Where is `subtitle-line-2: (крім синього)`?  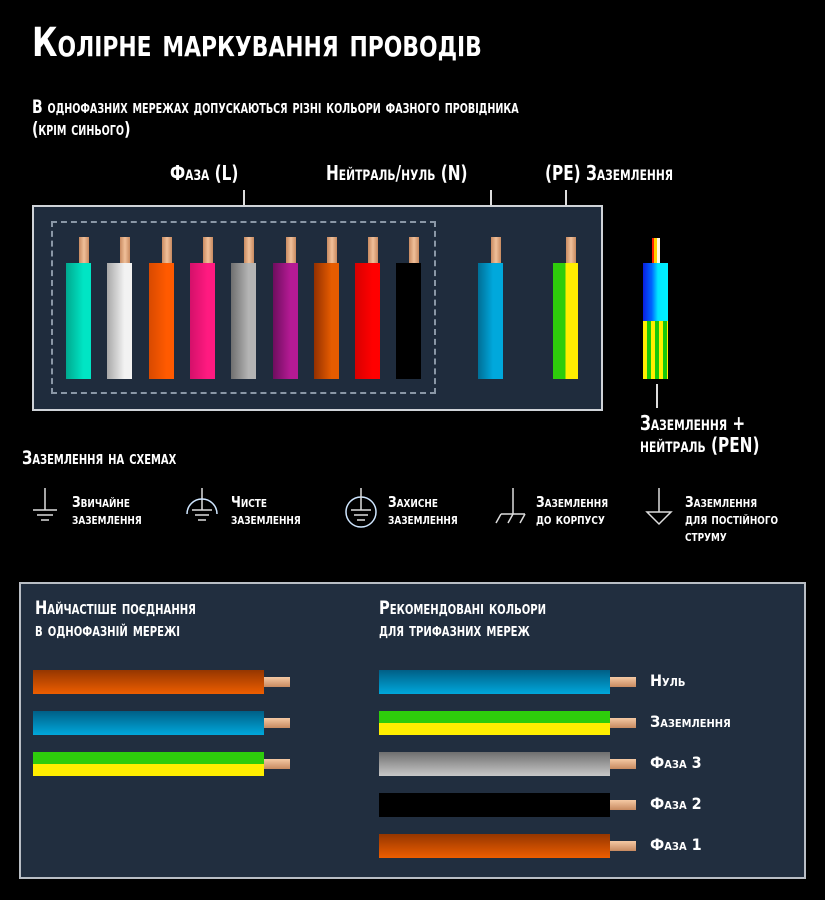
subtitle-line-2: (крім синього) is located at coordinates (81, 129).